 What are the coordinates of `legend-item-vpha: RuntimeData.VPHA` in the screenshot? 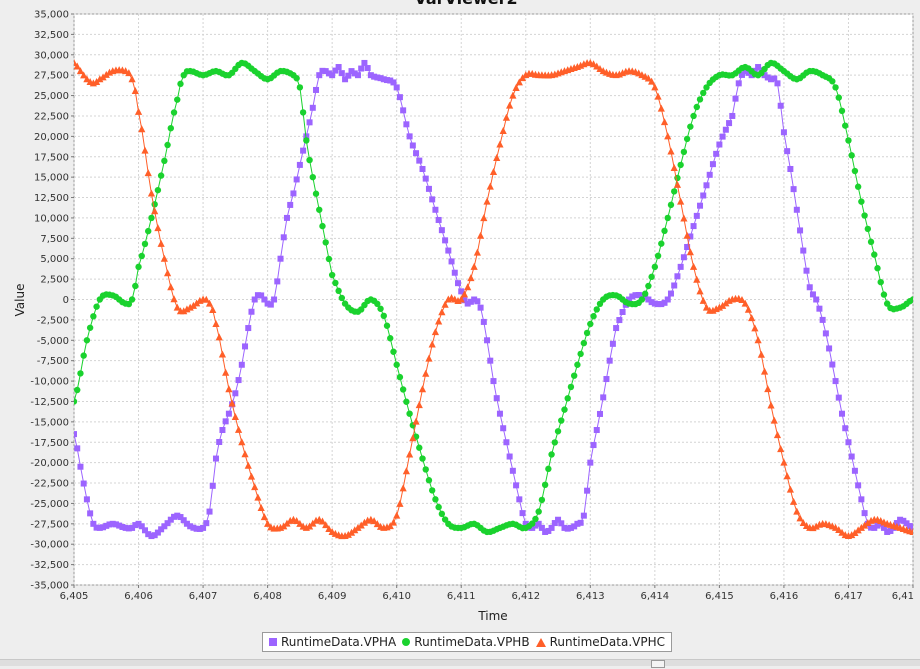 It's located at (332, 642).